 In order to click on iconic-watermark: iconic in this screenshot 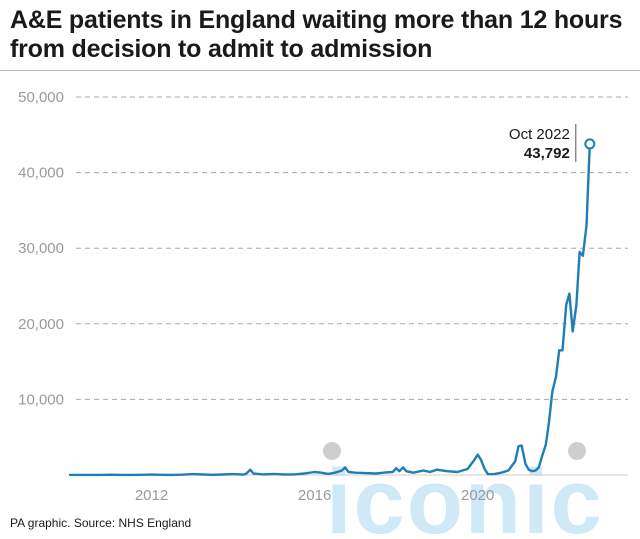, I will do `click(463, 490)`.